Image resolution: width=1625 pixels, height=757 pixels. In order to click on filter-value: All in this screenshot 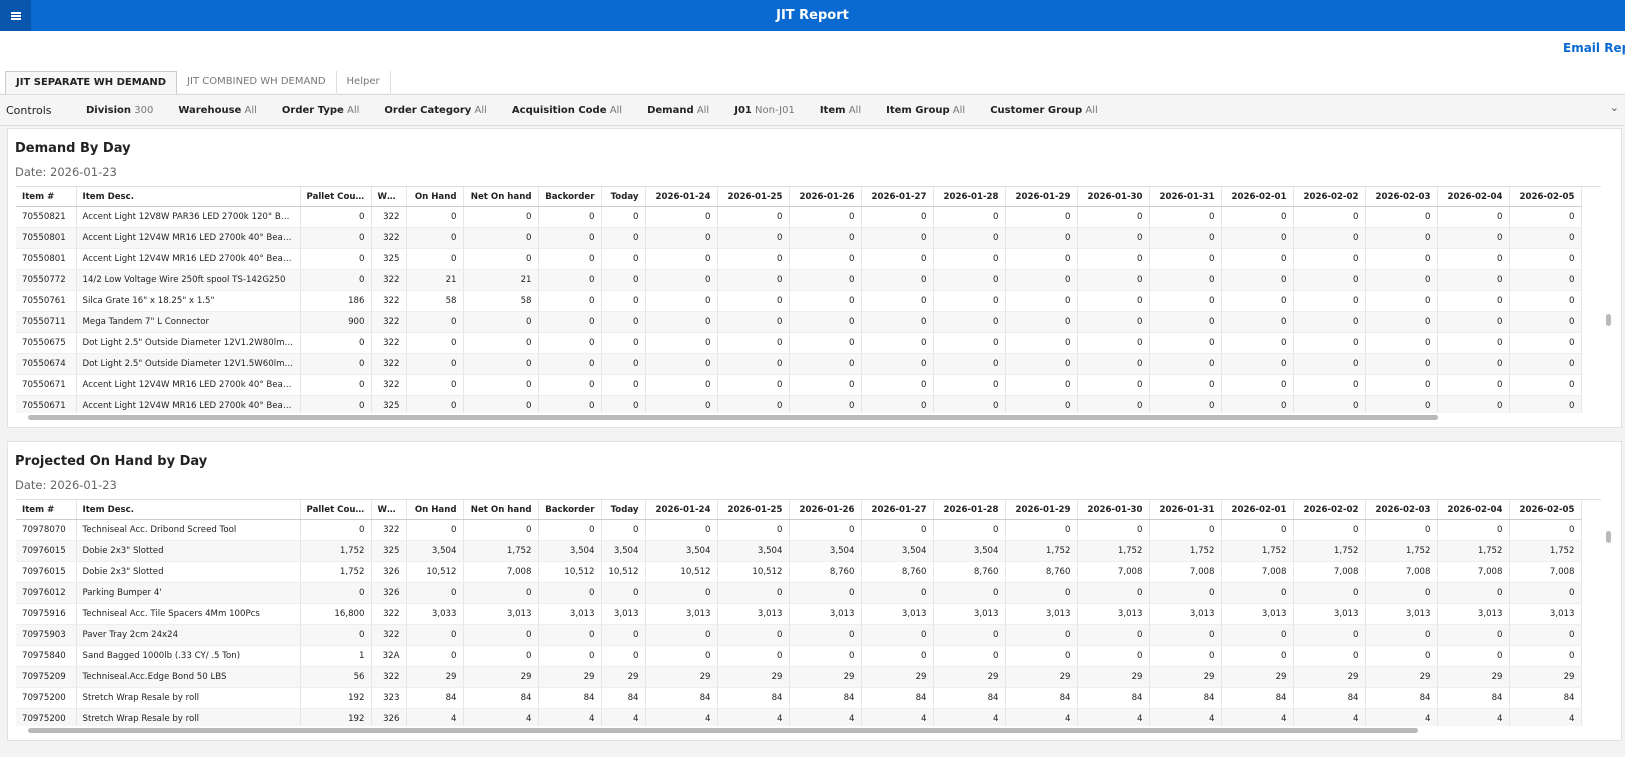, I will do `click(250, 110)`.